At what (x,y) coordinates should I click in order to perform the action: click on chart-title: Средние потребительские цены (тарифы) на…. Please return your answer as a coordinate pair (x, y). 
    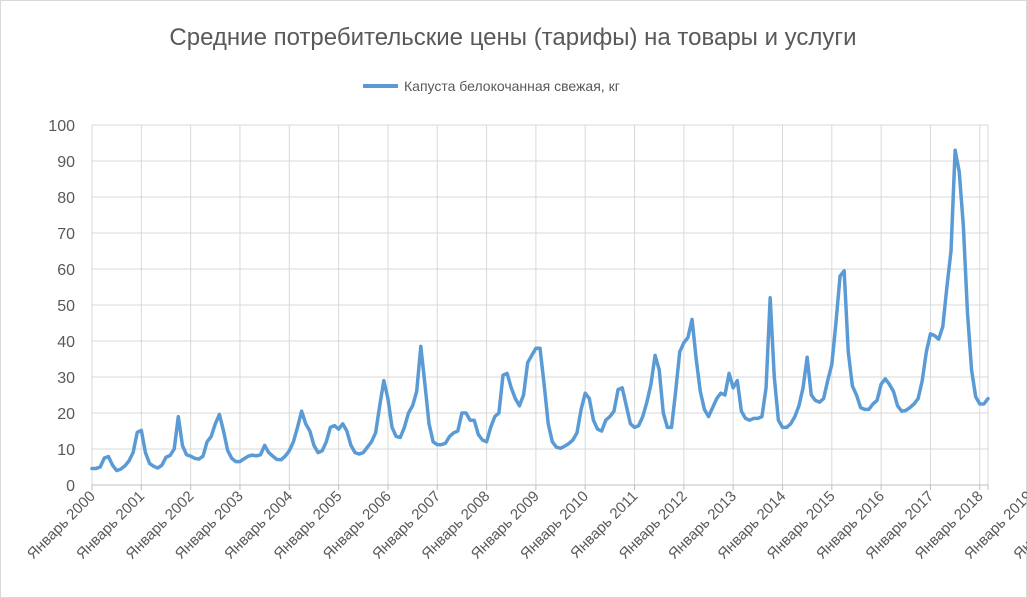
    Looking at the image, I should click on (512, 37).